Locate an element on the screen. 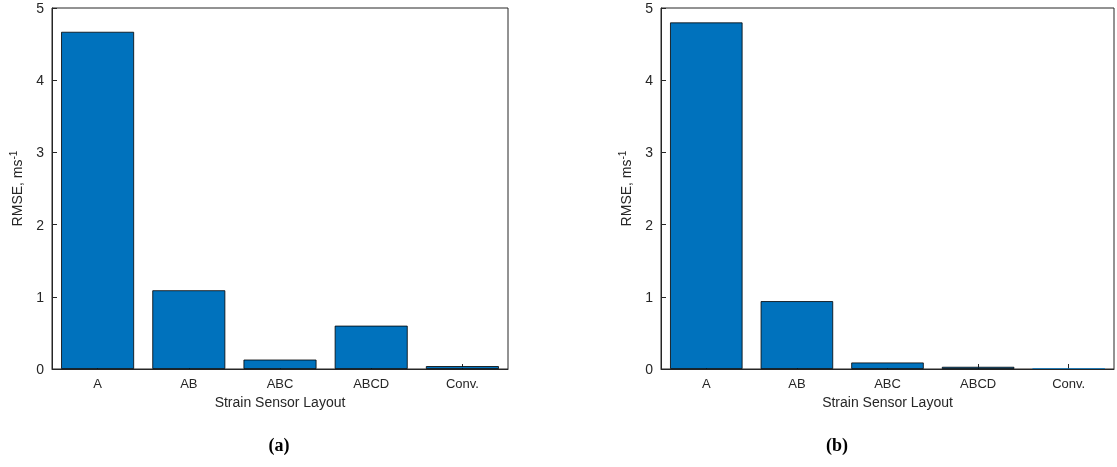  text: (b) is located at coordinates (837, 445).